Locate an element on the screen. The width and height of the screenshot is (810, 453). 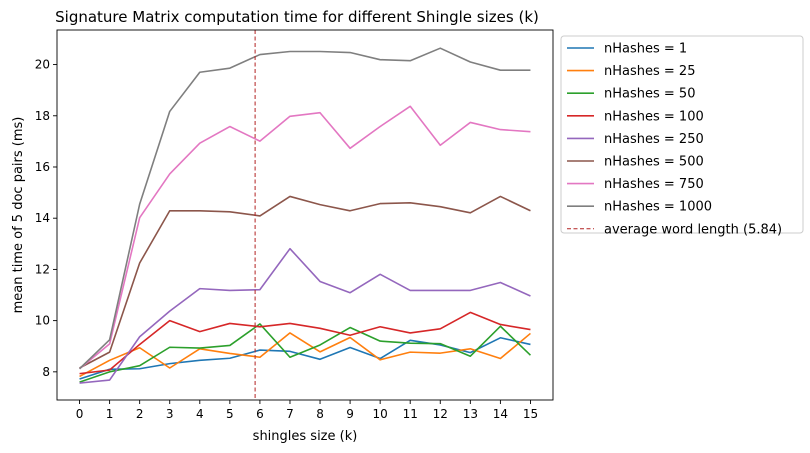
x-tick-label-6: 6 is located at coordinates (260, 414).